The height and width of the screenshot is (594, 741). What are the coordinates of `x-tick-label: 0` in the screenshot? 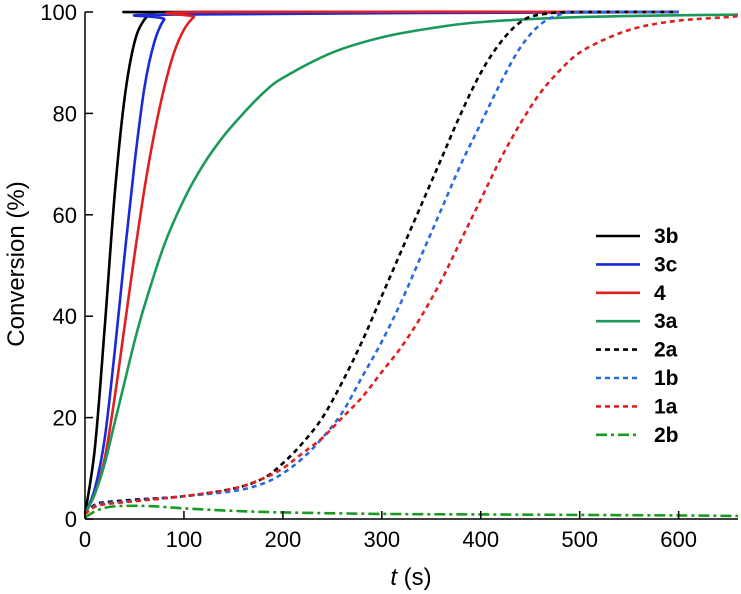 It's located at (85, 539).